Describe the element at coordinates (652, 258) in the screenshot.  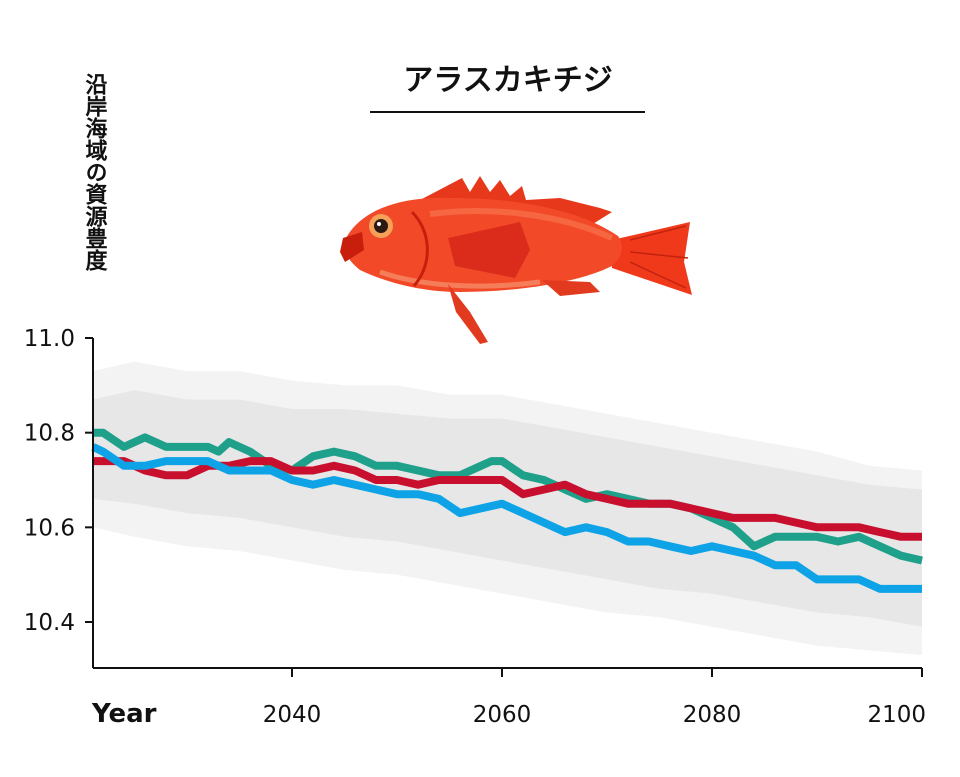
I see `fish-tail` at that location.